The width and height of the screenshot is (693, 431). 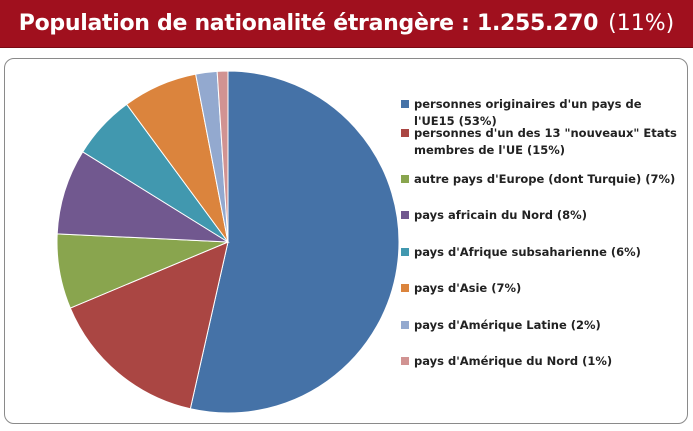 I want to click on legend-label: pays africain du Nord (8%), so click(x=500, y=215).